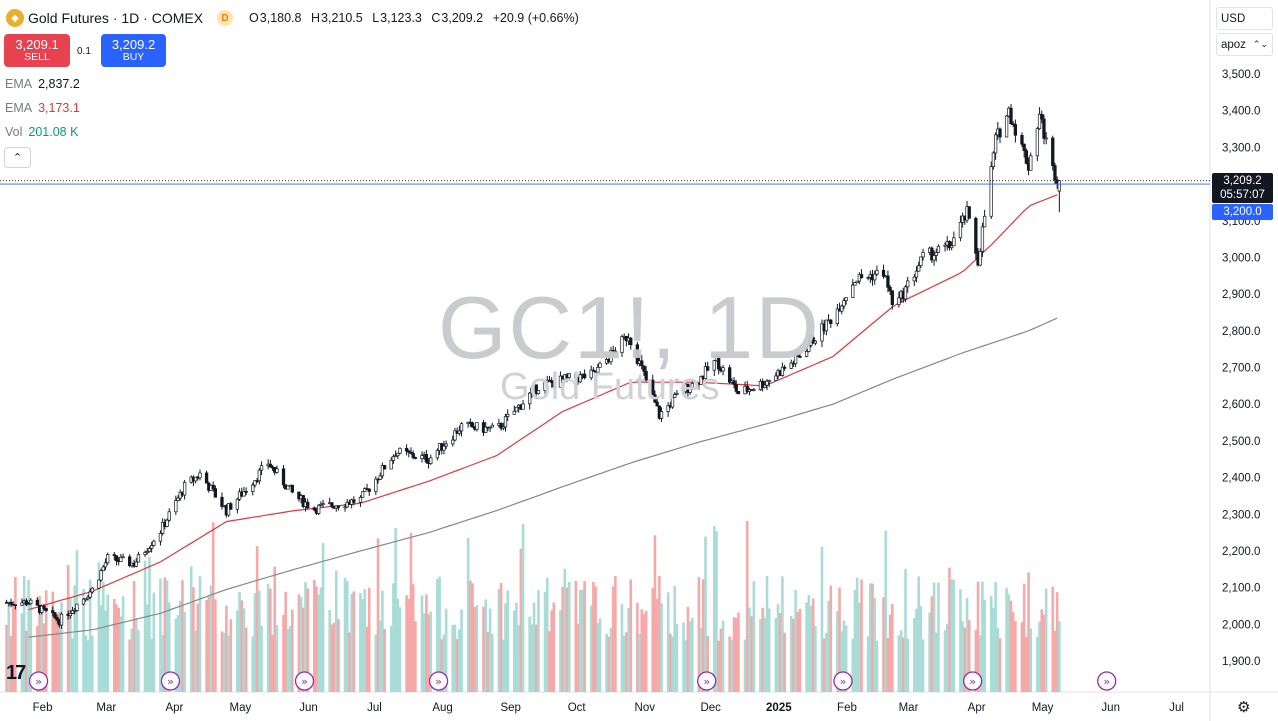 The image size is (1278, 721). I want to click on y-tick-label: 2,900.0, so click(1241, 295).